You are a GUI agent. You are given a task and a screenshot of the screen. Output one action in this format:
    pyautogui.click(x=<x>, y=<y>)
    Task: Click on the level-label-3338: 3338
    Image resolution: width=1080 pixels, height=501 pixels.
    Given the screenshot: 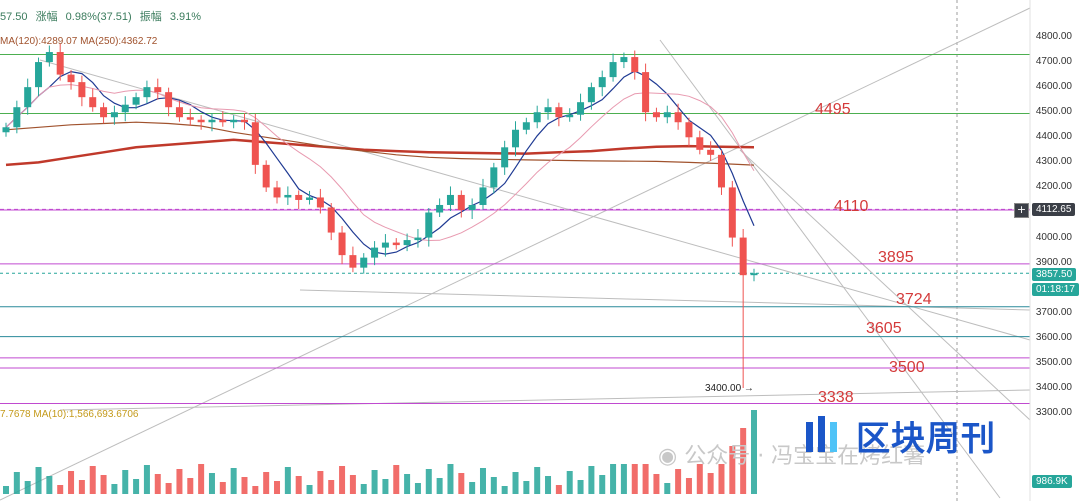 What is the action you would take?
    pyautogui.click(x=836, y=397)
    